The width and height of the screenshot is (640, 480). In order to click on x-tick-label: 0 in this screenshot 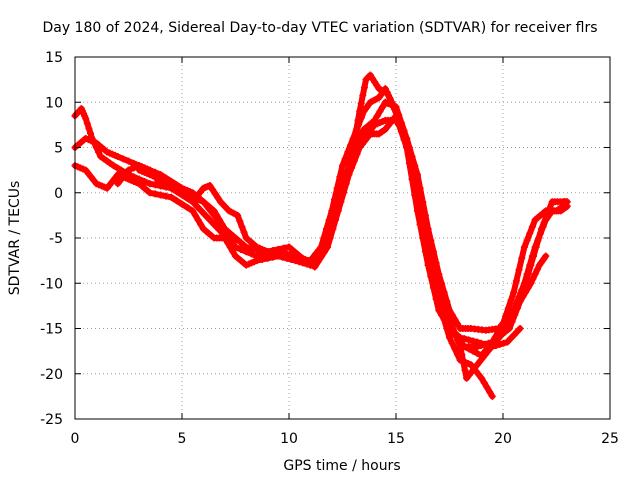, I will do `click(75, 439)`.